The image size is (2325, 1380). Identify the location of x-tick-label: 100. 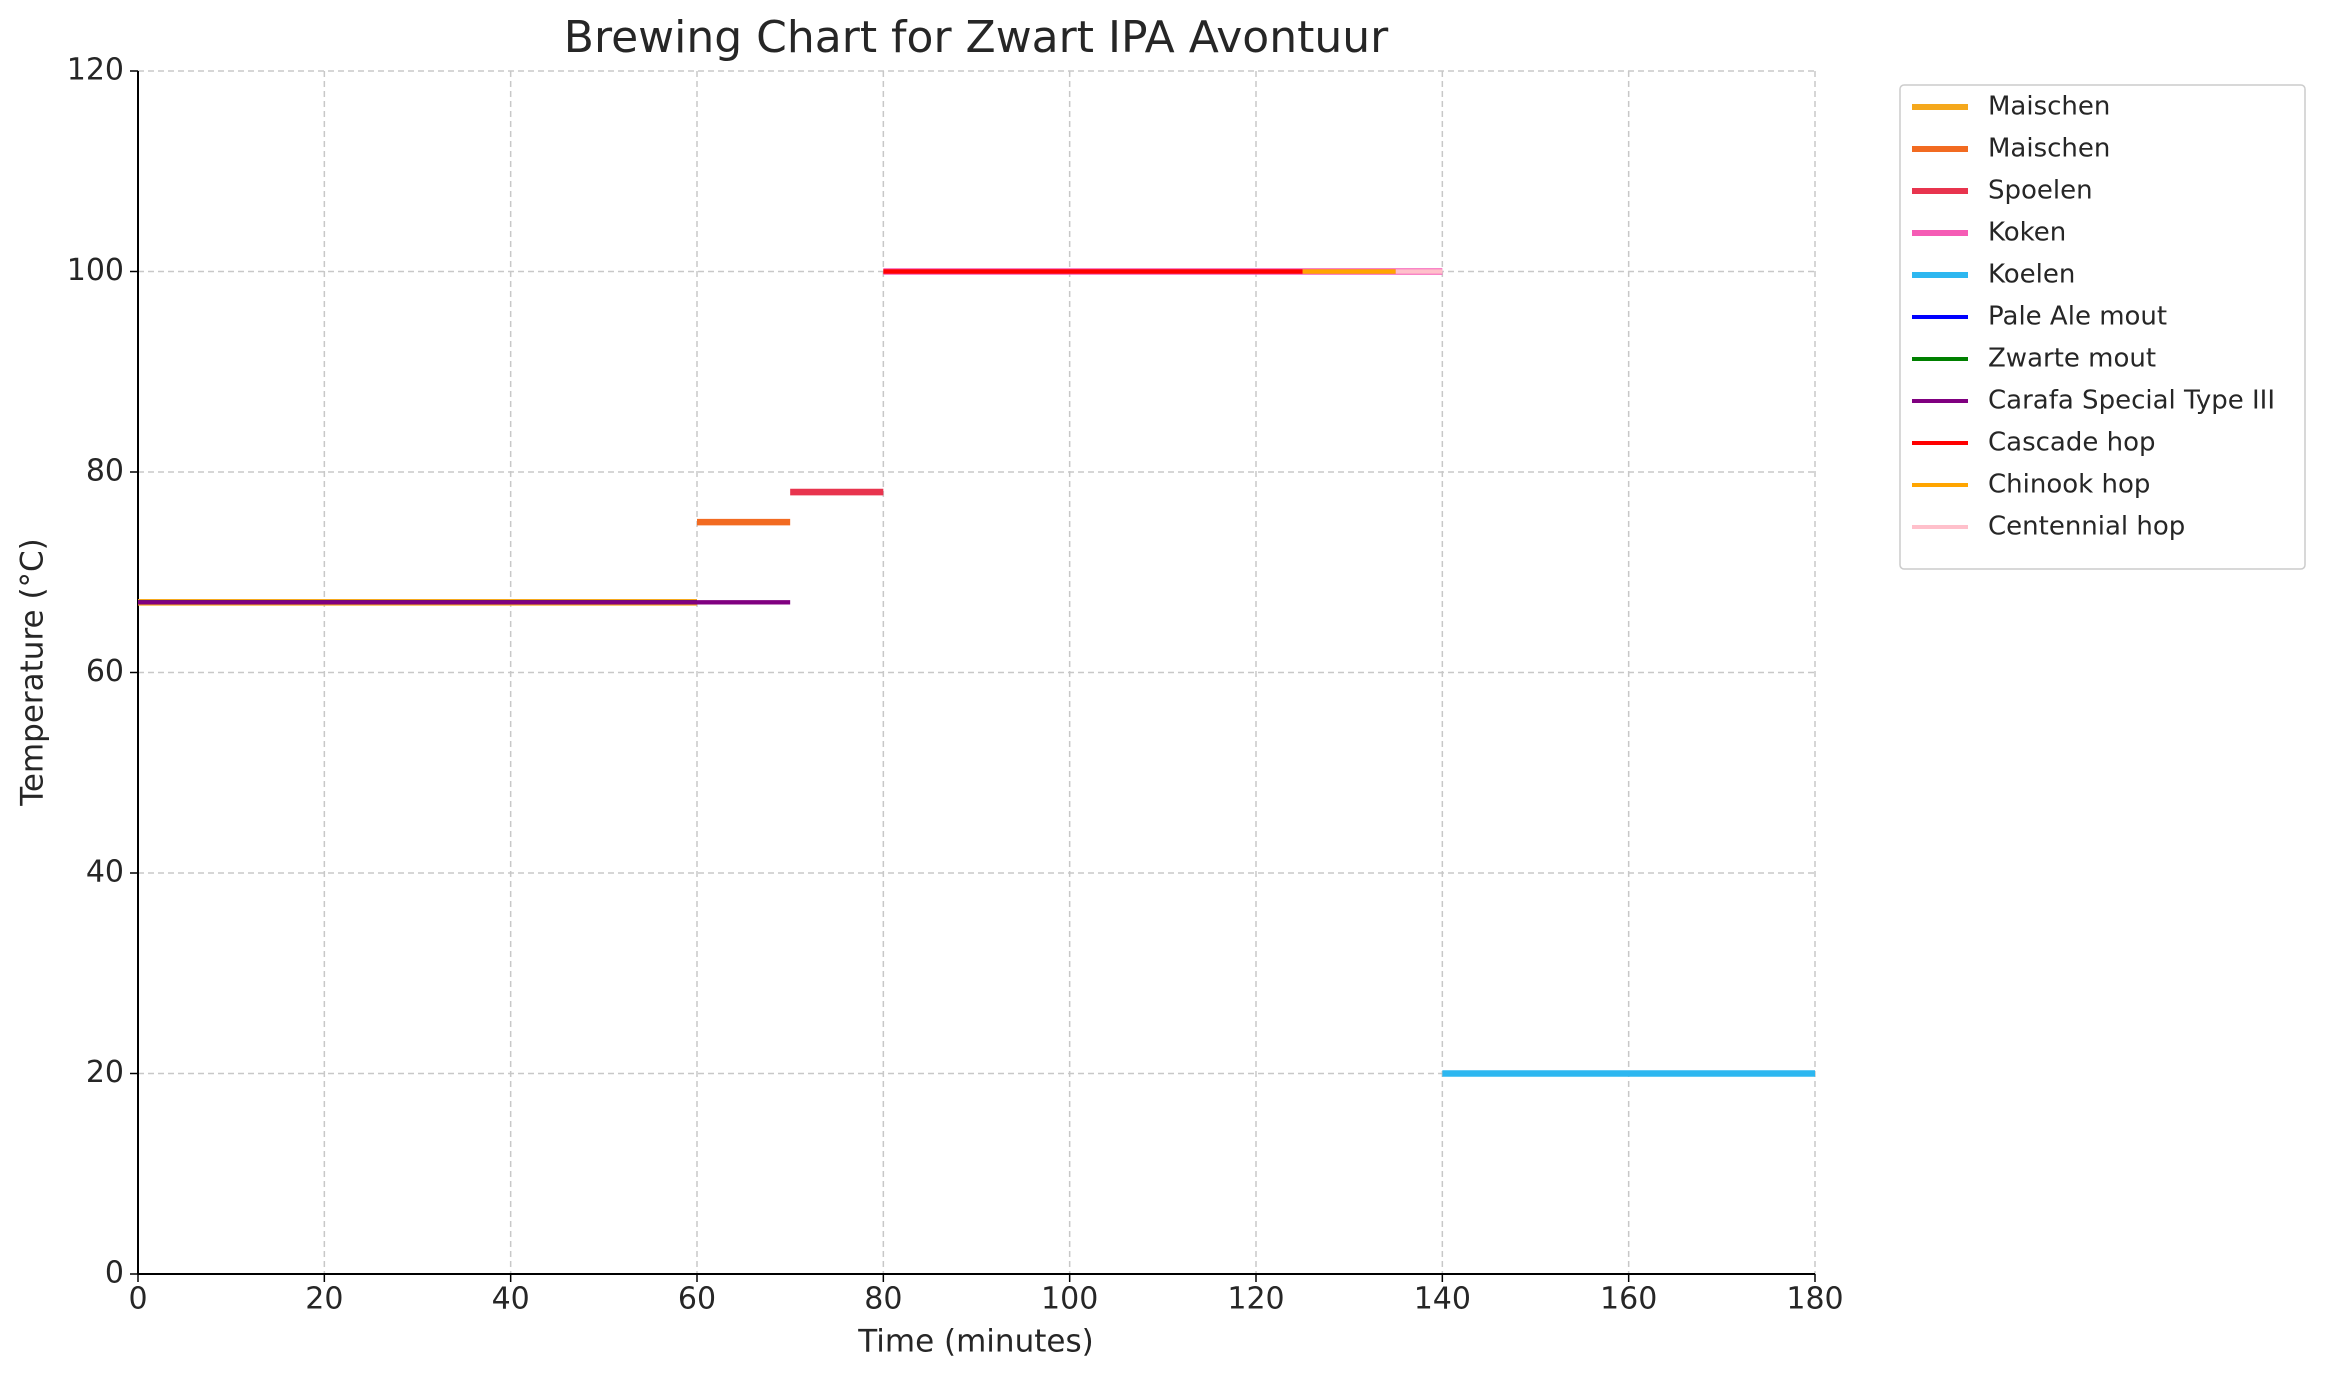
(1069, 1299).